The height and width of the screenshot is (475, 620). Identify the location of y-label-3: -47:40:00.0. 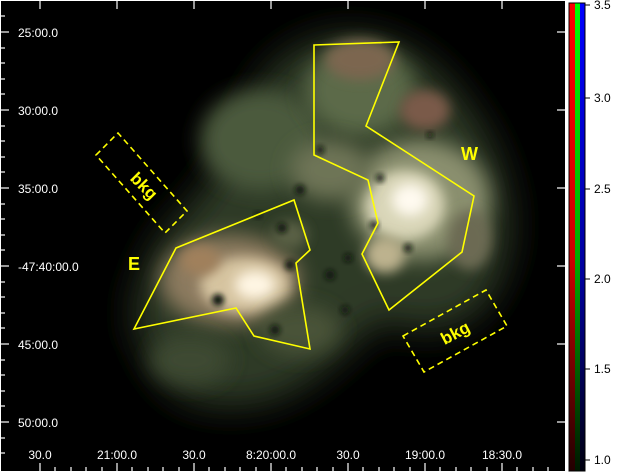
(48, 267).